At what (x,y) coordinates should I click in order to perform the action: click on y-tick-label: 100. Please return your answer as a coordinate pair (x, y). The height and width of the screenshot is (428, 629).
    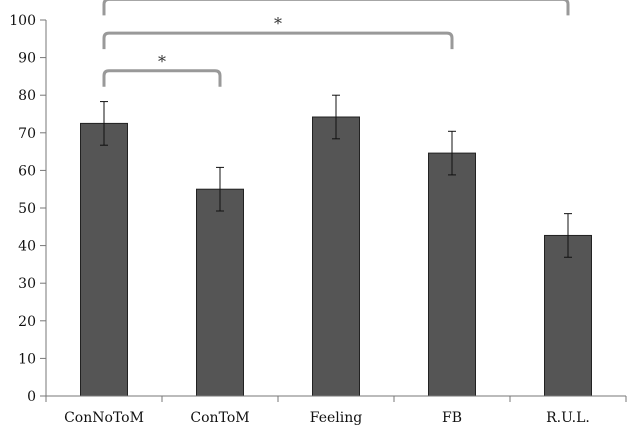
    Looking at the image, I should click on (22, 21).